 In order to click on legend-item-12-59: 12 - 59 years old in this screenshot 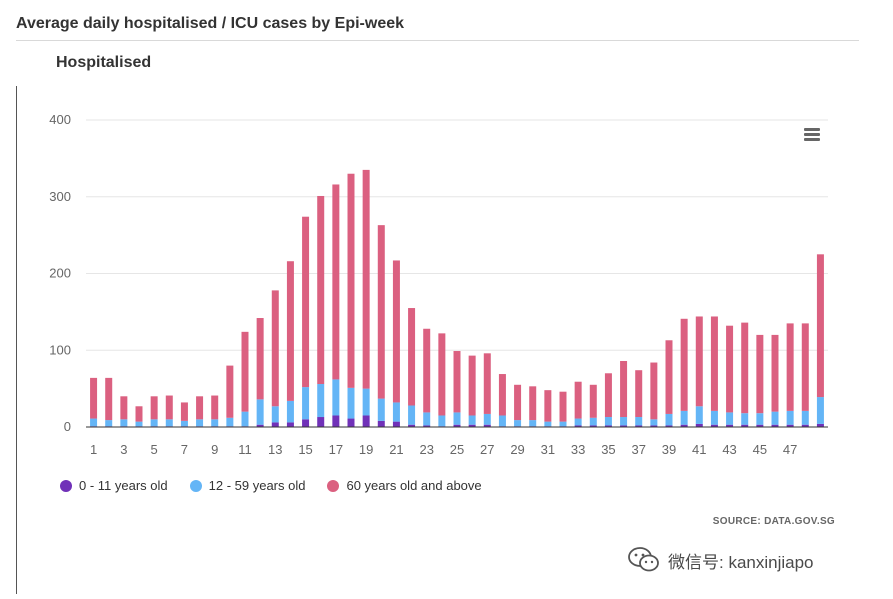, I will do `click(247, 485)`.